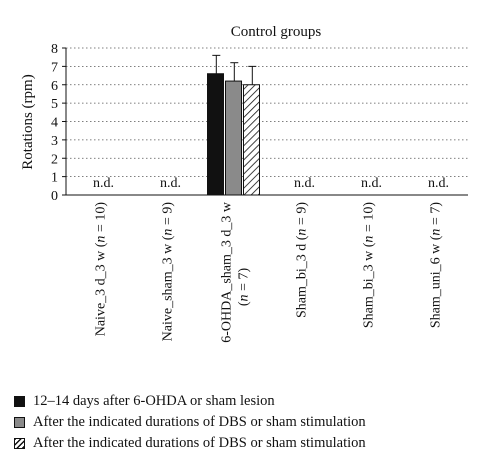  Describe the element at coordinates (54, 196) in the screenshot. I see `y-tick-label: 0` at that location.